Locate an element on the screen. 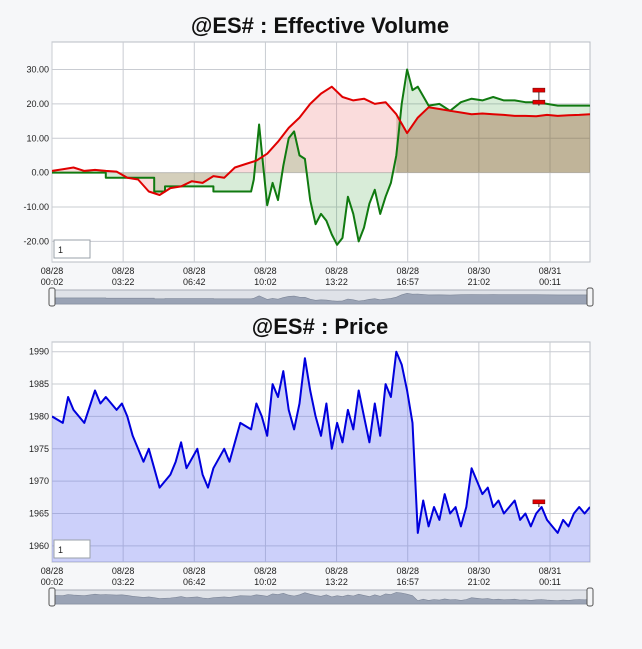 Image resolution: width=642 pixels, height=649 pixels. y-tick-label: 10.00 is located at coordinates (37, 138).